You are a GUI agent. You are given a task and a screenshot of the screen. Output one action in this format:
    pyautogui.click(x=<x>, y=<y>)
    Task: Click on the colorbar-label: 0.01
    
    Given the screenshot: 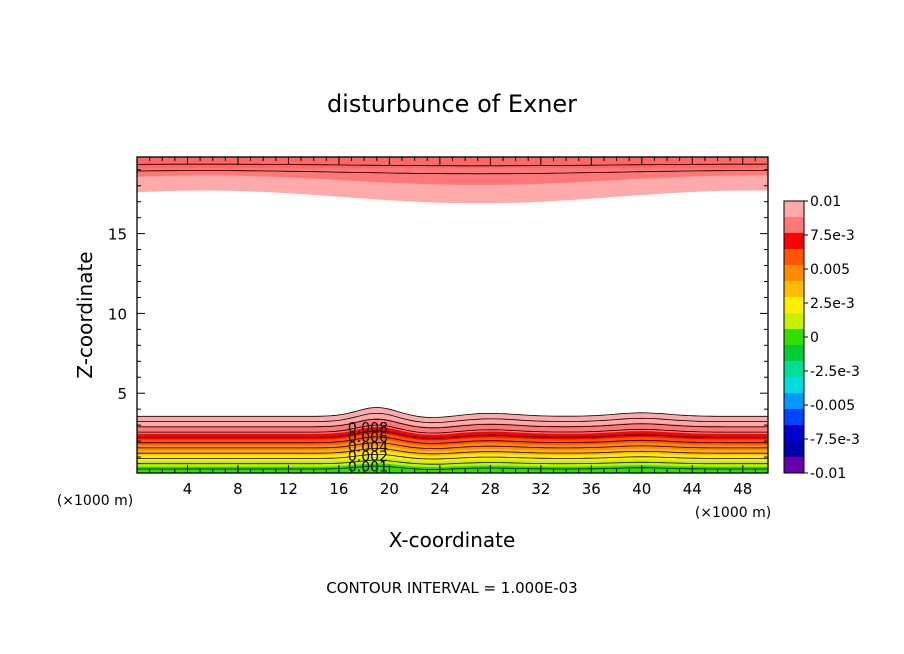 What is the action you would take?
    pyautogui.click(x=825, y=202)
    